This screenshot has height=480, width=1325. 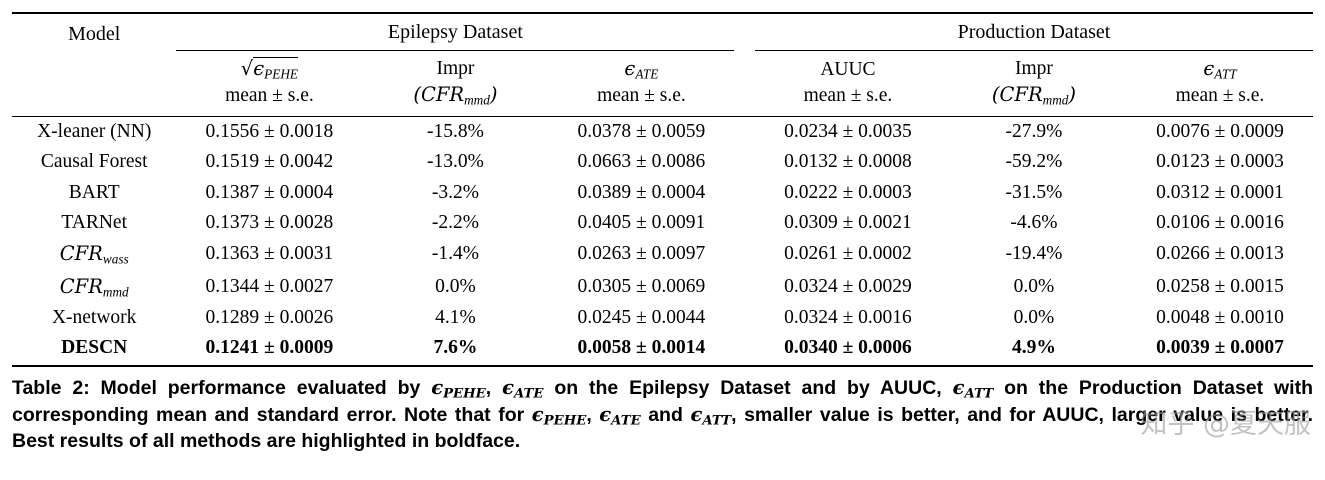 I want to click on value-cell: 0.1556 ± 0.0018, so click(x=269, y=131).